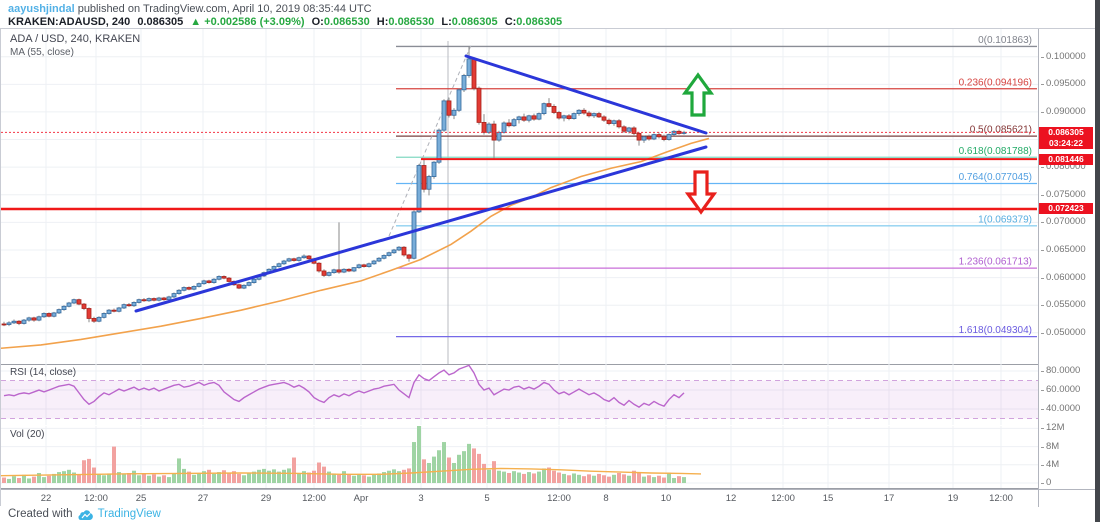  What do you see at coordinates (474, 22) in the screenshot?
I see `low-value: 0.086305` at bounding box center [474, 22].